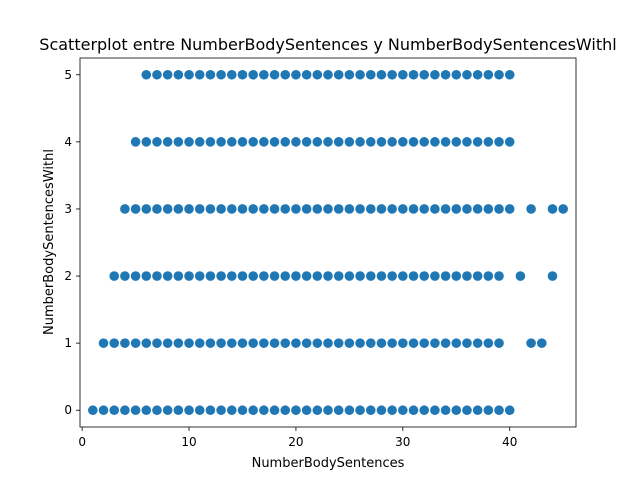  I want to click on y-tick-label: 3, so click(68, 209).